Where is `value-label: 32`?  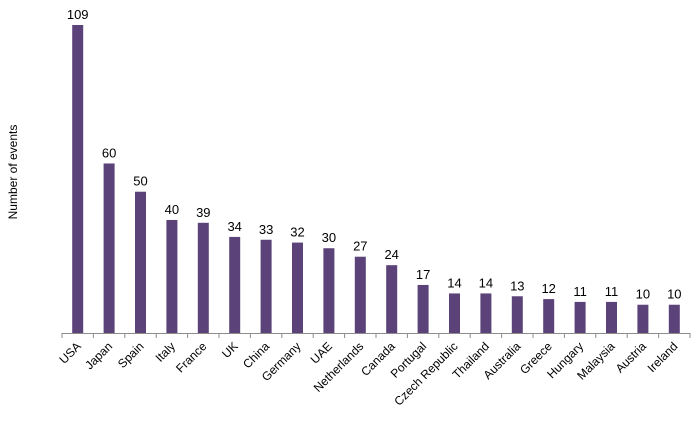 value-label: 32 is located at coordinates (297, 232).